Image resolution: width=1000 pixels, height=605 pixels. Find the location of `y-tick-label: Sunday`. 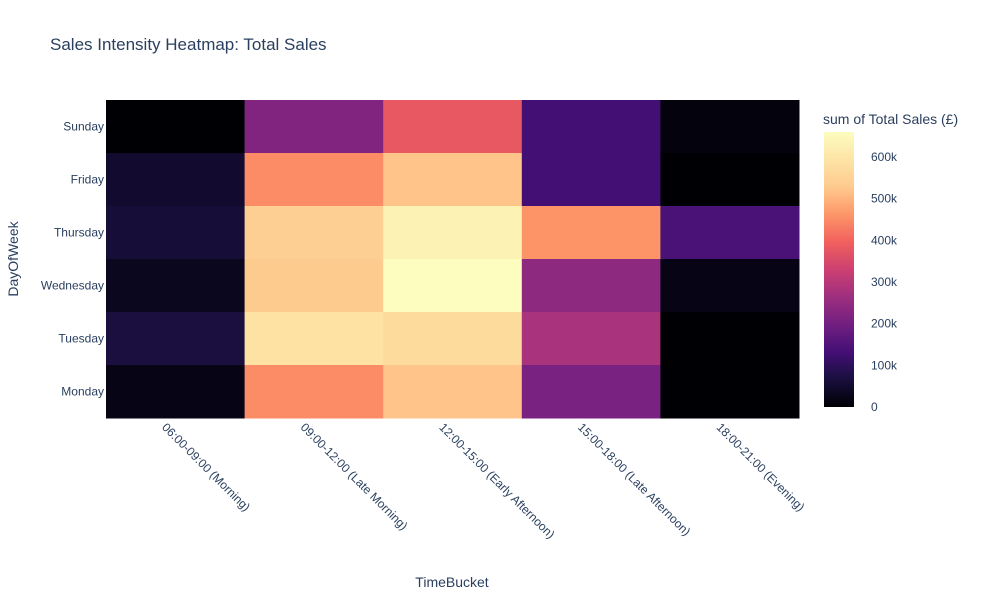

y-tick-label: Sunday is located at coordinates (83, 127).